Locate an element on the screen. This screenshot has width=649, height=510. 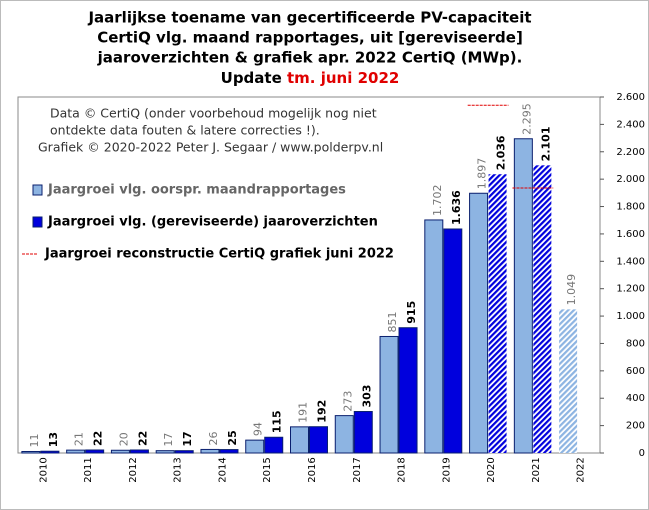
y-tick-label: 2.600 is located at coordinates (630, 97).